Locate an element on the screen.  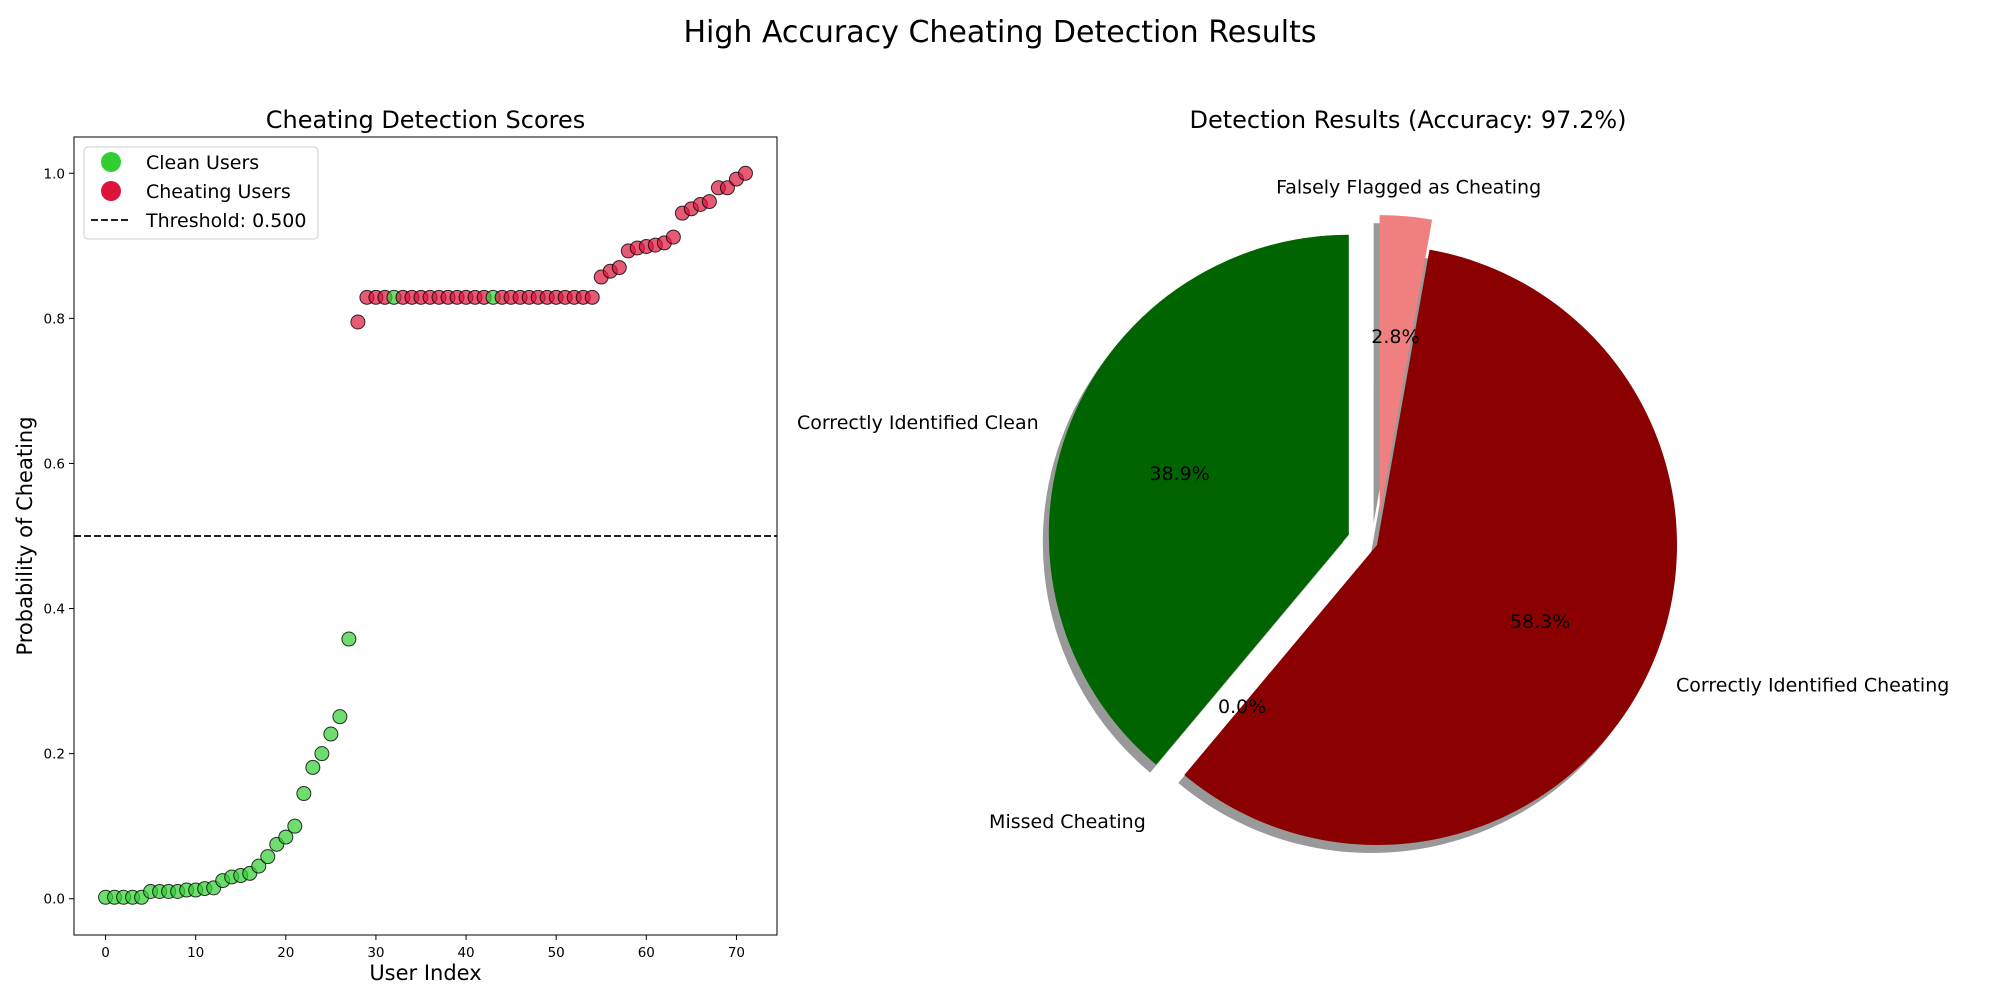
x-axis-label: User Index is located at coordinates (425, 973).